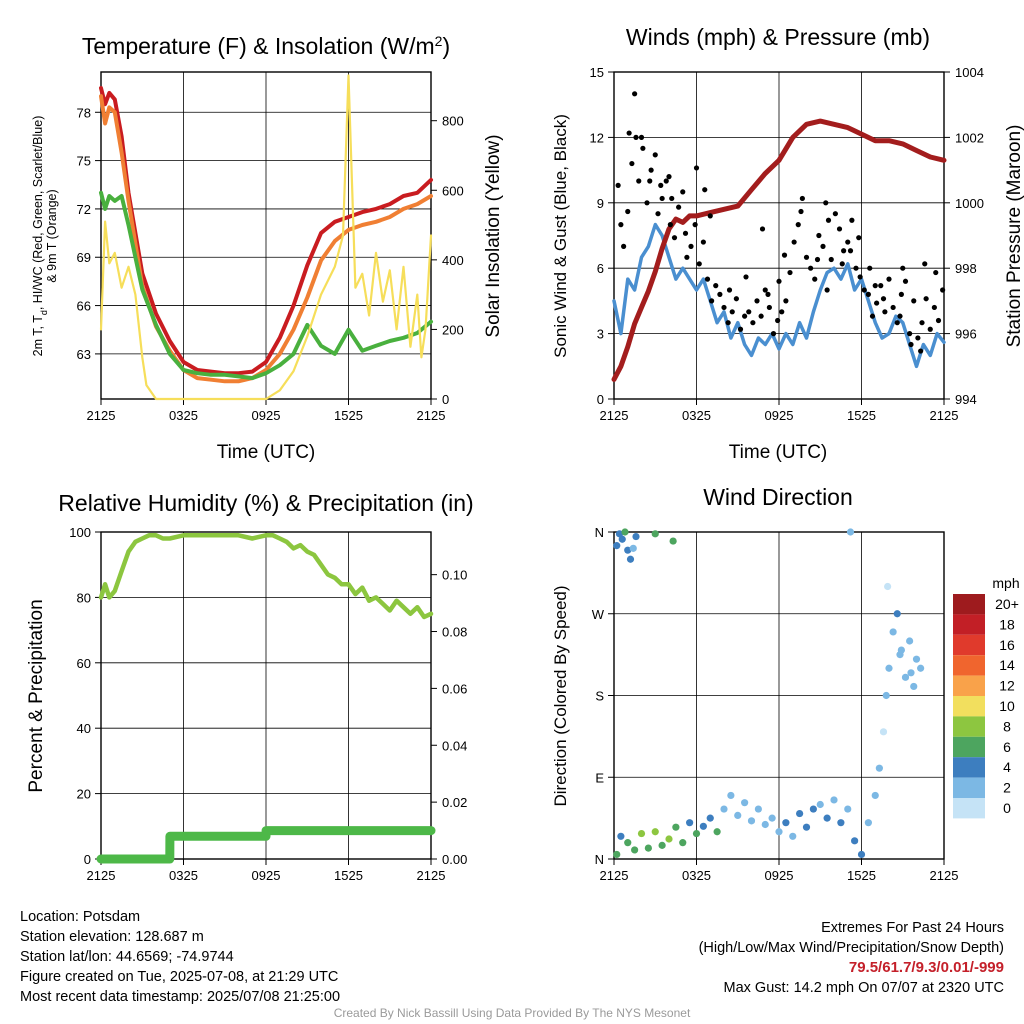 This screenshot has width=1024, height=1024. What do you see at coordinates (779, 295) in the screenshot?
I see `sonic-wind-line` at bounding box center [779, 295].